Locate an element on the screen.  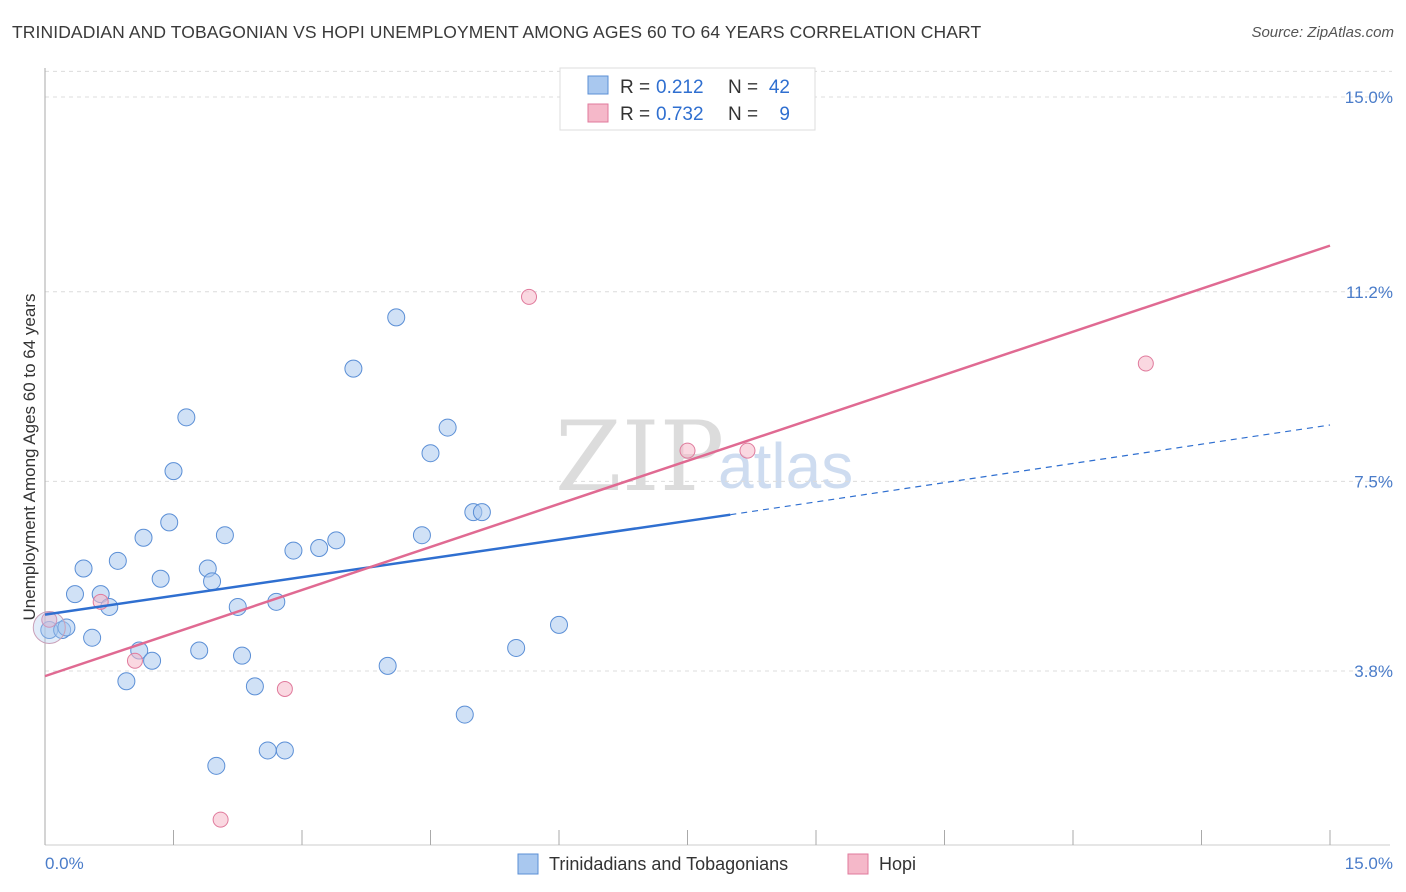
legend-top-n-label-1: N = is located at coordinates (743, 87).